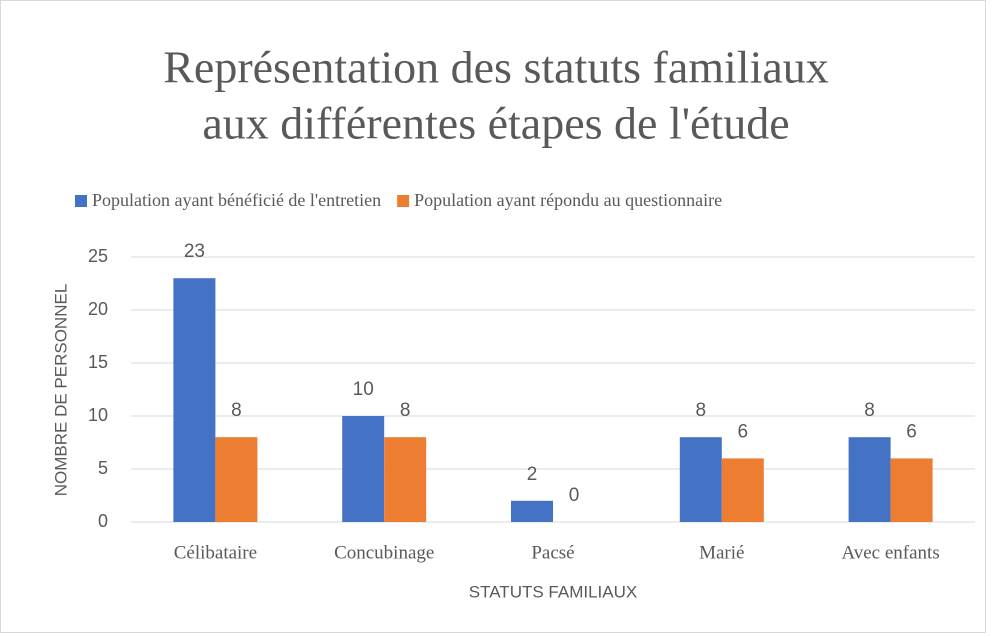 Image resolution: width=992 pixels, height=637 pixels. Describe the element at coordinates (384, 552) in the screenshot. I see `x-tick-label: Concubinage` at that location.